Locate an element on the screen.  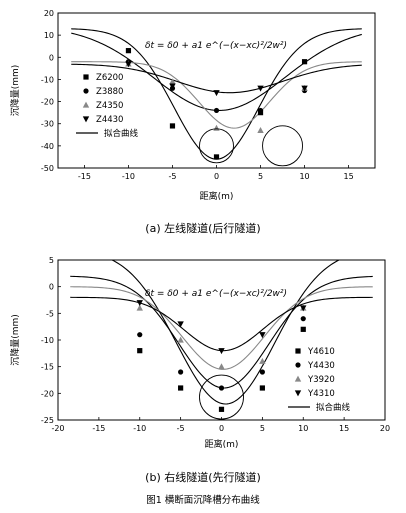
x-tick-label: 20 is located at coordinates (385, 428).